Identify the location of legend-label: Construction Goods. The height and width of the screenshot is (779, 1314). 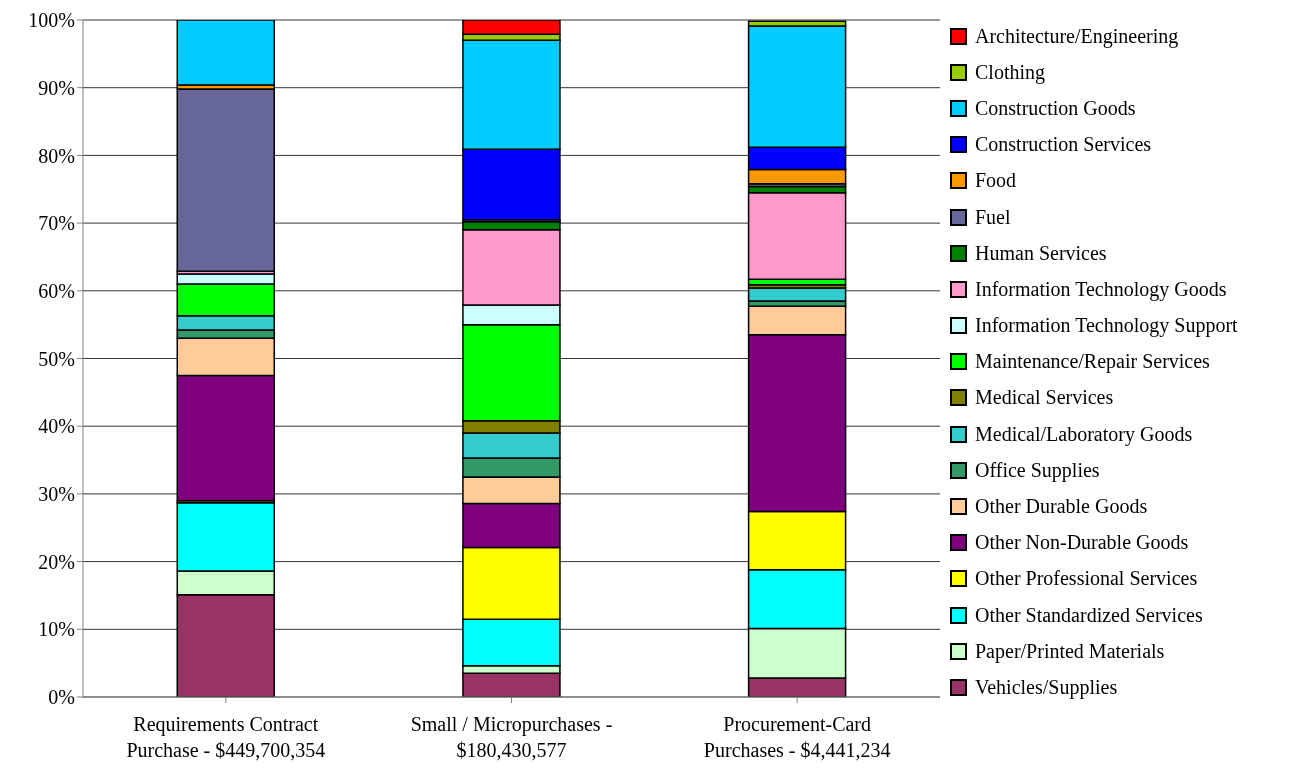
(1055, 108).